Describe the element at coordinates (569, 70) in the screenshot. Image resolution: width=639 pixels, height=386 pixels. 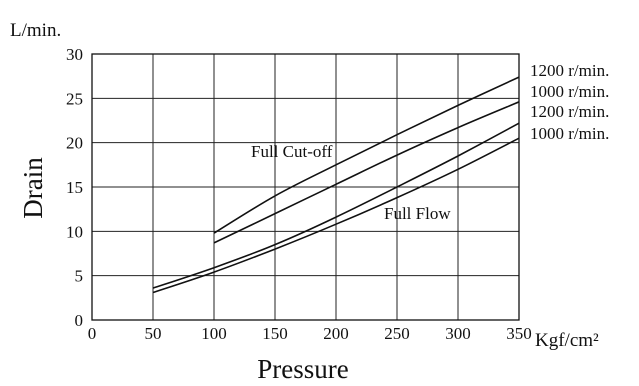
I see `series-label-cutoff-1200: 1200 r/min.` at that location.